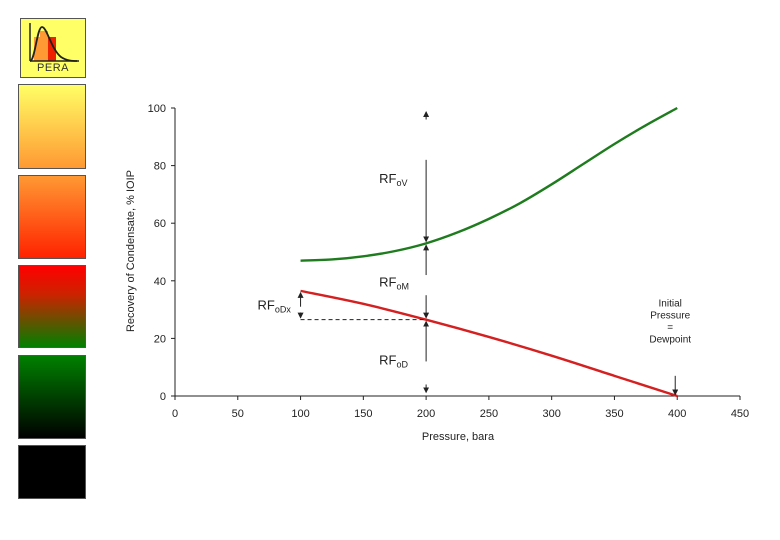 The image size is (780, 540). Describe the element at coordinates (160, 282) in the screenshot. I see `y-tick-label: 40` at that location.